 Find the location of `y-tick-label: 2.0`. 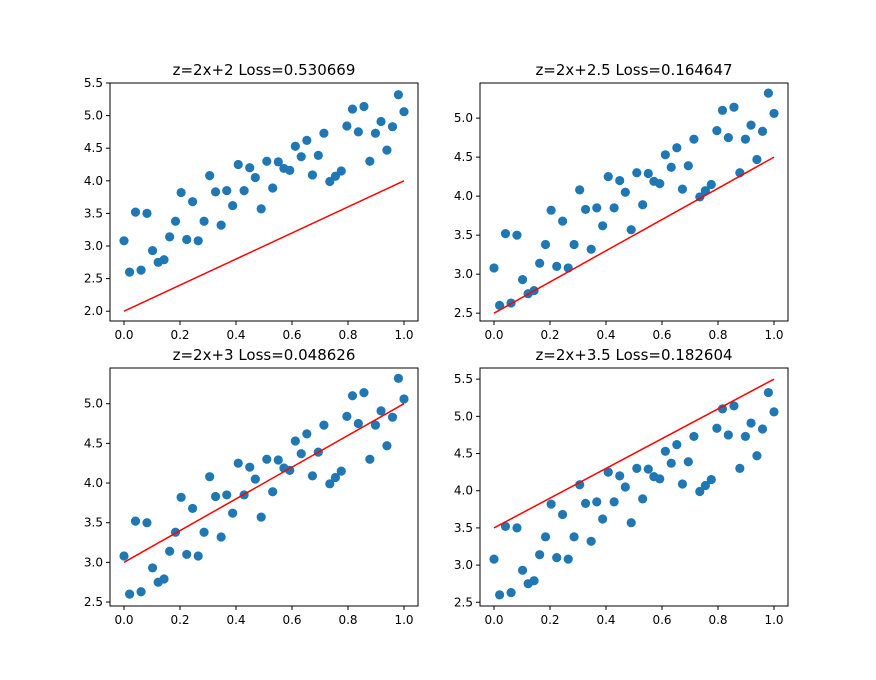

y-tick-label: 2.0 is located at coordinates (93, 311).